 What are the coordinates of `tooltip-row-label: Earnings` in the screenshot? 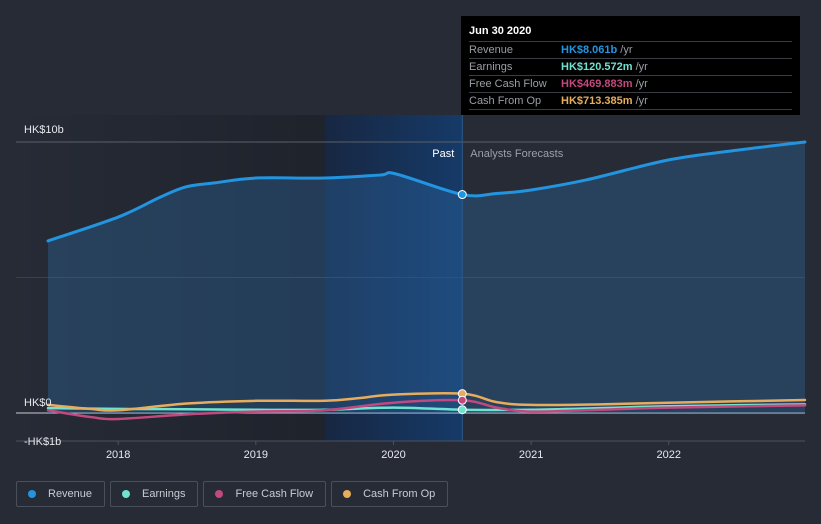 It's located at (491, 67).